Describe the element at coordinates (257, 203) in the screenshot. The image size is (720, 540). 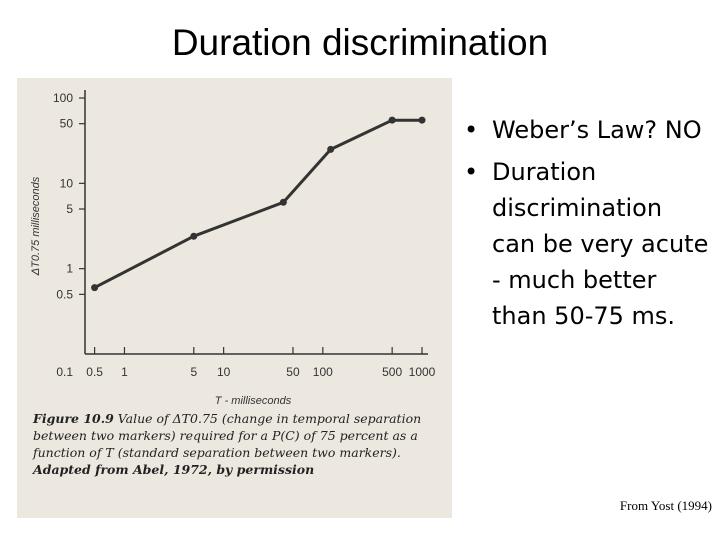
I see `series-line` at that location.